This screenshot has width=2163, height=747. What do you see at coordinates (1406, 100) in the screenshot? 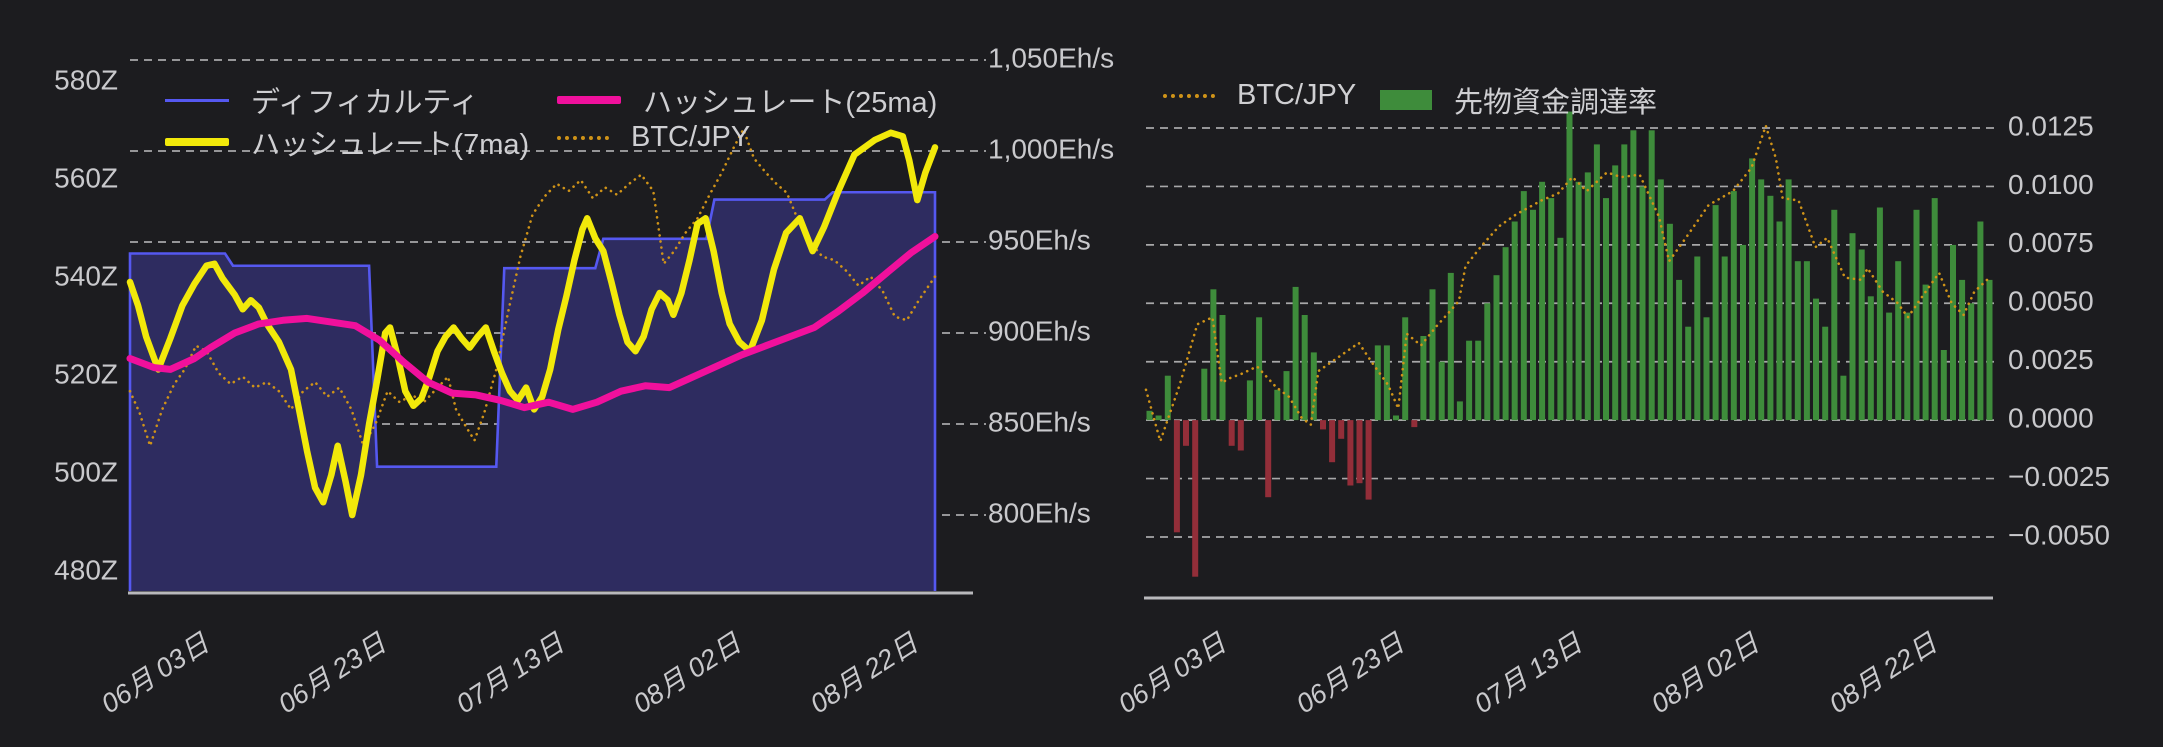
I see `funding-rate-bar-swatch` at bounding box center [1406, 100].